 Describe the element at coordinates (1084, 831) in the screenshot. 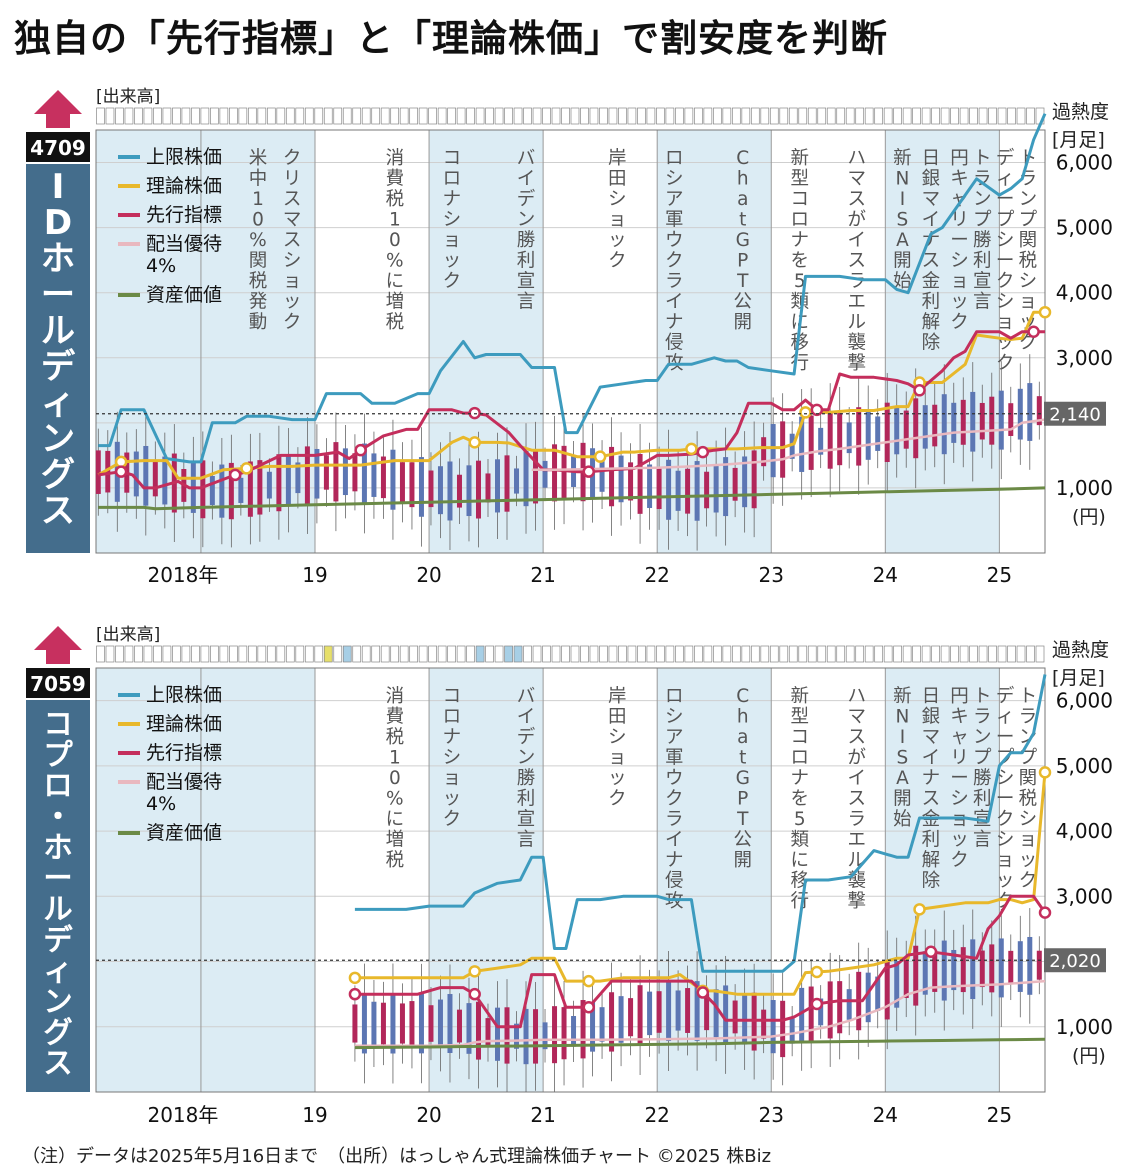

I see `y-tick-label: 4,000` at that location.